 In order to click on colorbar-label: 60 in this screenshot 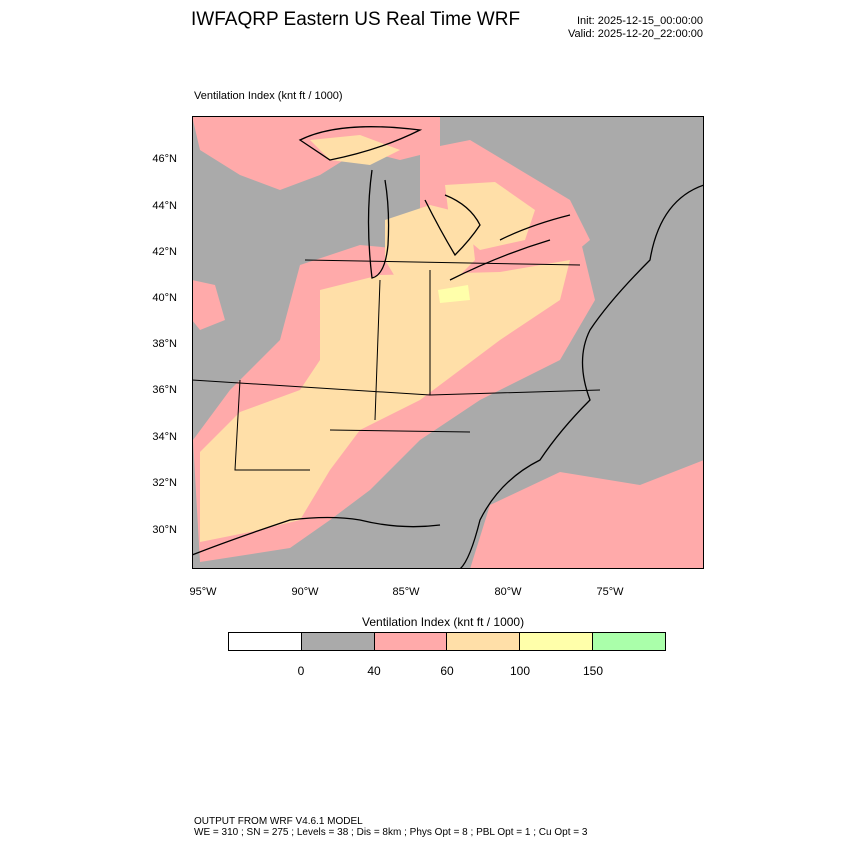, I will do `click(447, 671)`.